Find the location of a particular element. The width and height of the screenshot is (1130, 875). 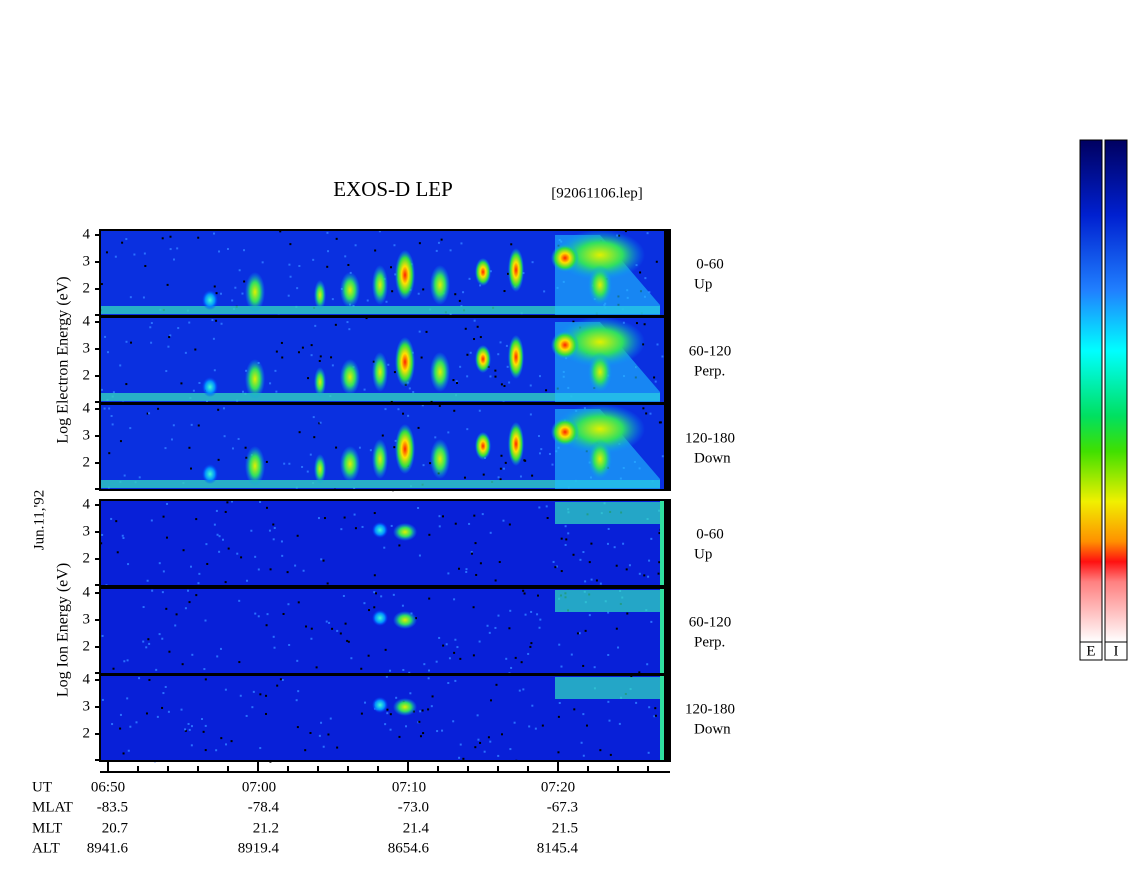

panel-range: 60-120 is located at coordinates (710, 351).